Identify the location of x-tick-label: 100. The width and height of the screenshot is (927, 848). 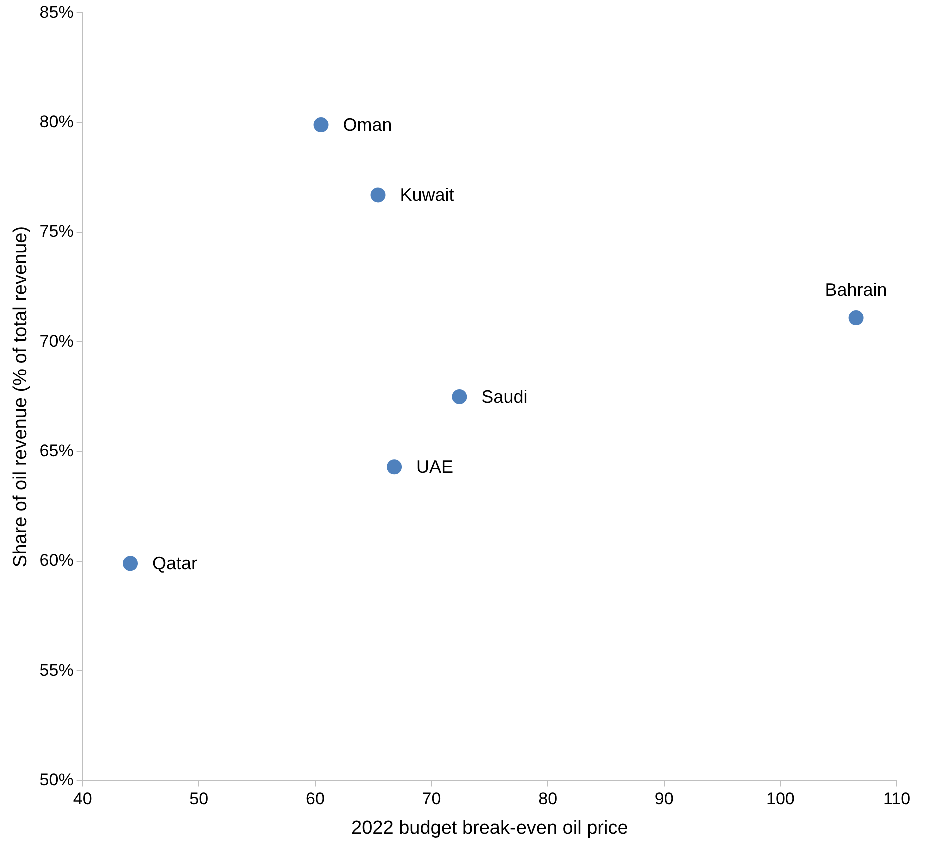
(780, 799).